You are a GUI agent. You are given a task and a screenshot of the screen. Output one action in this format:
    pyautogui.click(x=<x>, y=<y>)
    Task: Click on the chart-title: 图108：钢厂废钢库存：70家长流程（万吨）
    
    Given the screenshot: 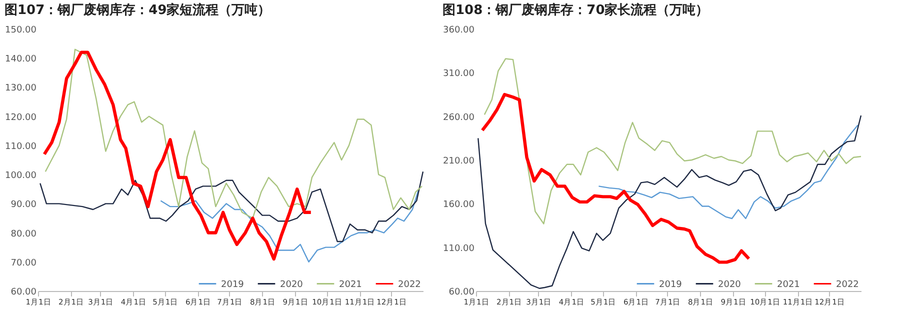 What is the action you would take?
    pyautogui.click(x=575, y=10)
    